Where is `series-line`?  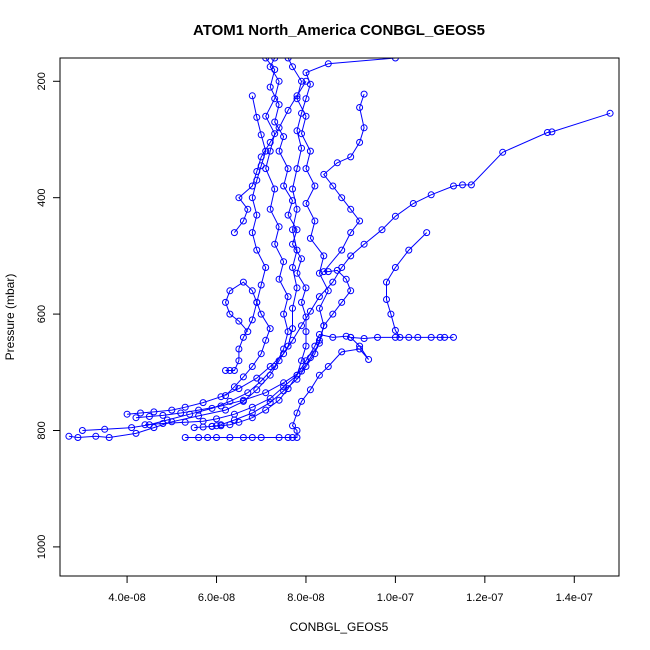 series-line is located at coordinates (247, 338).